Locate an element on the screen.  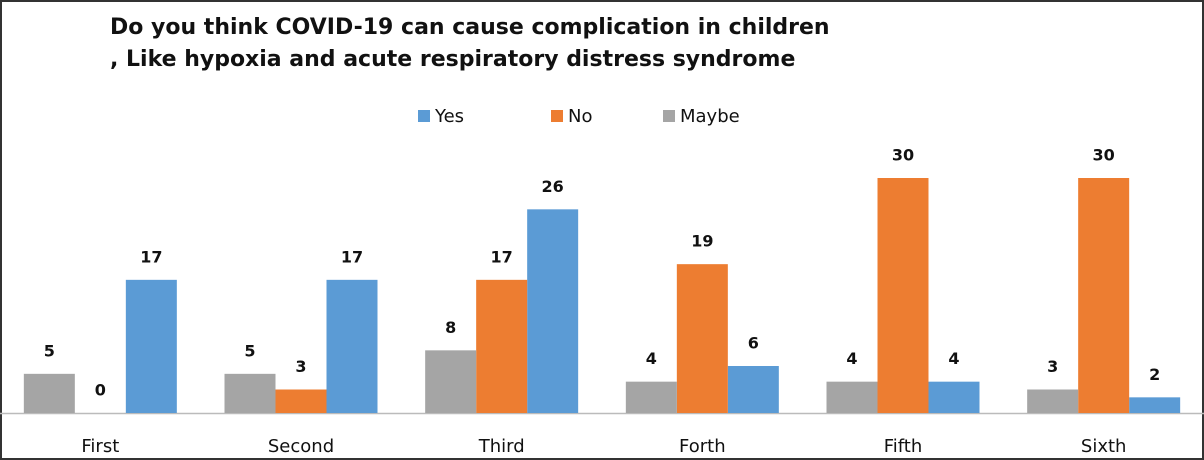
x-tick-label: Forth is located at coordinates (702, 446).